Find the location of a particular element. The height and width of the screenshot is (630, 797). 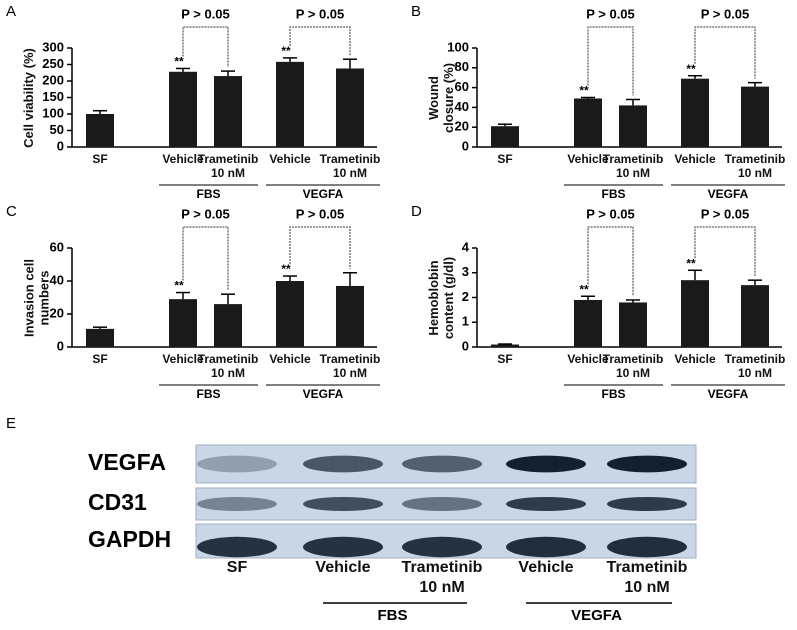

y-tick-label: 1 is located at coordinates (465, 321).